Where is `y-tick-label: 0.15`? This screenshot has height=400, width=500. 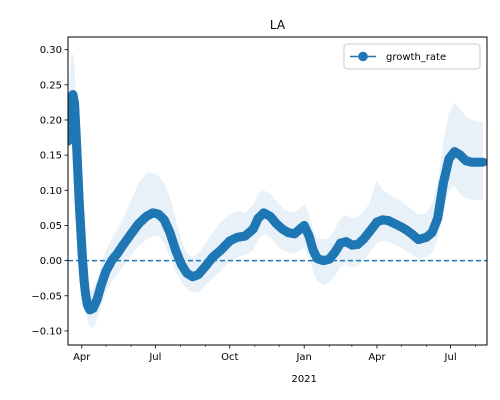 y-tick-label: 0.15 is located at coordinates (51, 156).